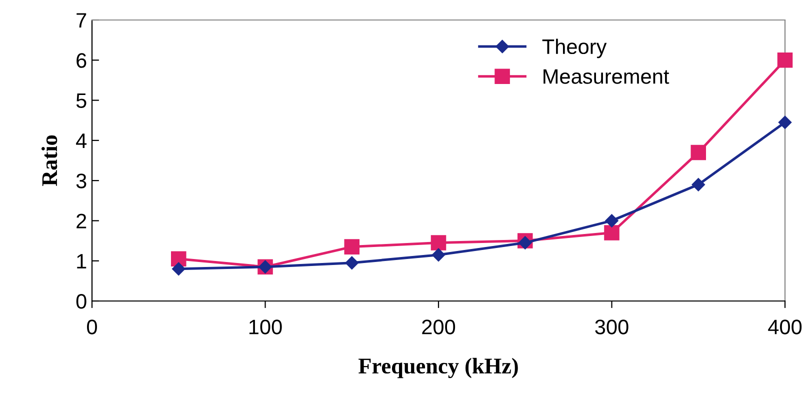 The image size is (811, 403). What do you see at coordinates (81, 181) in the screenshot?
I see `y-tick-label: 3` at bounding box center [81, 181].